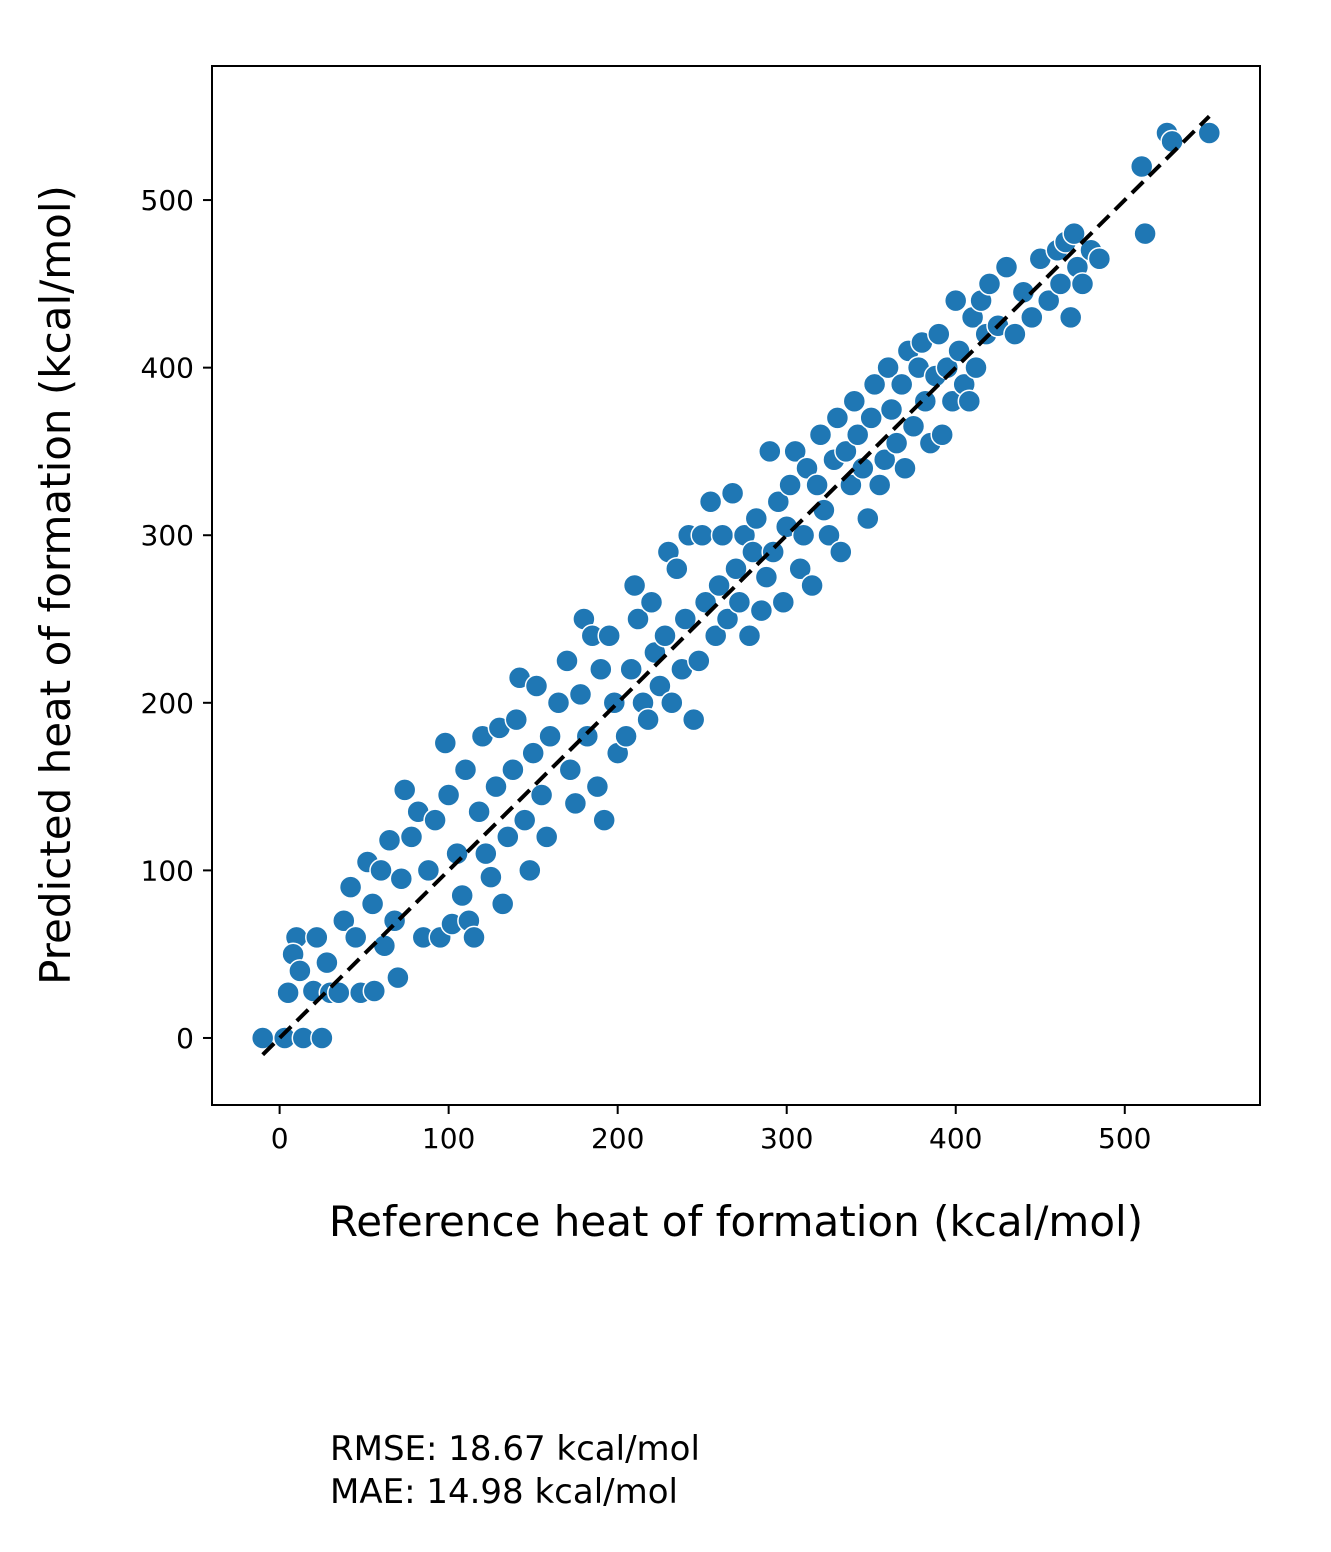 The width and height of the screenshot is (1331, 1552). I want to click on y-tick-label: 300, so click(167, 535).